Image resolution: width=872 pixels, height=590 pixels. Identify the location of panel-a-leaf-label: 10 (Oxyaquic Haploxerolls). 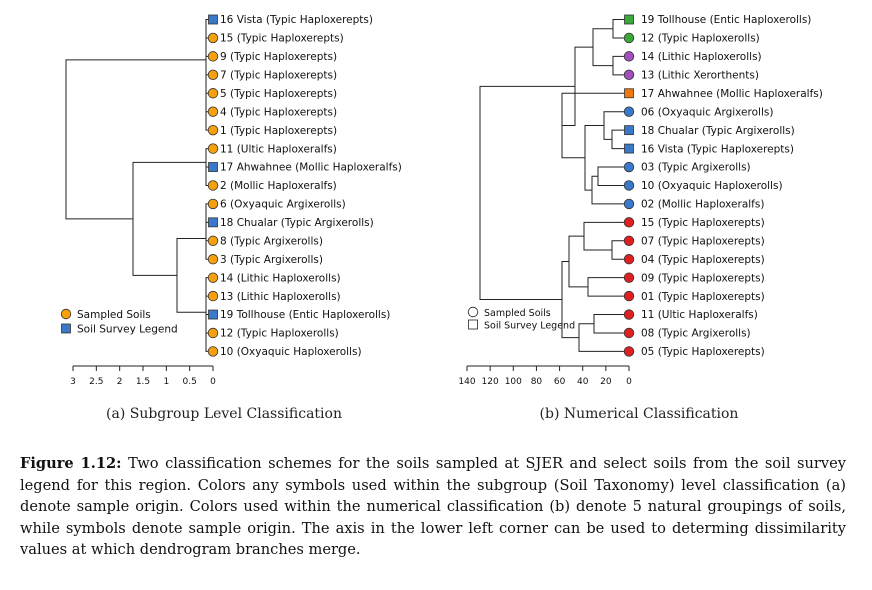
(291, 352).